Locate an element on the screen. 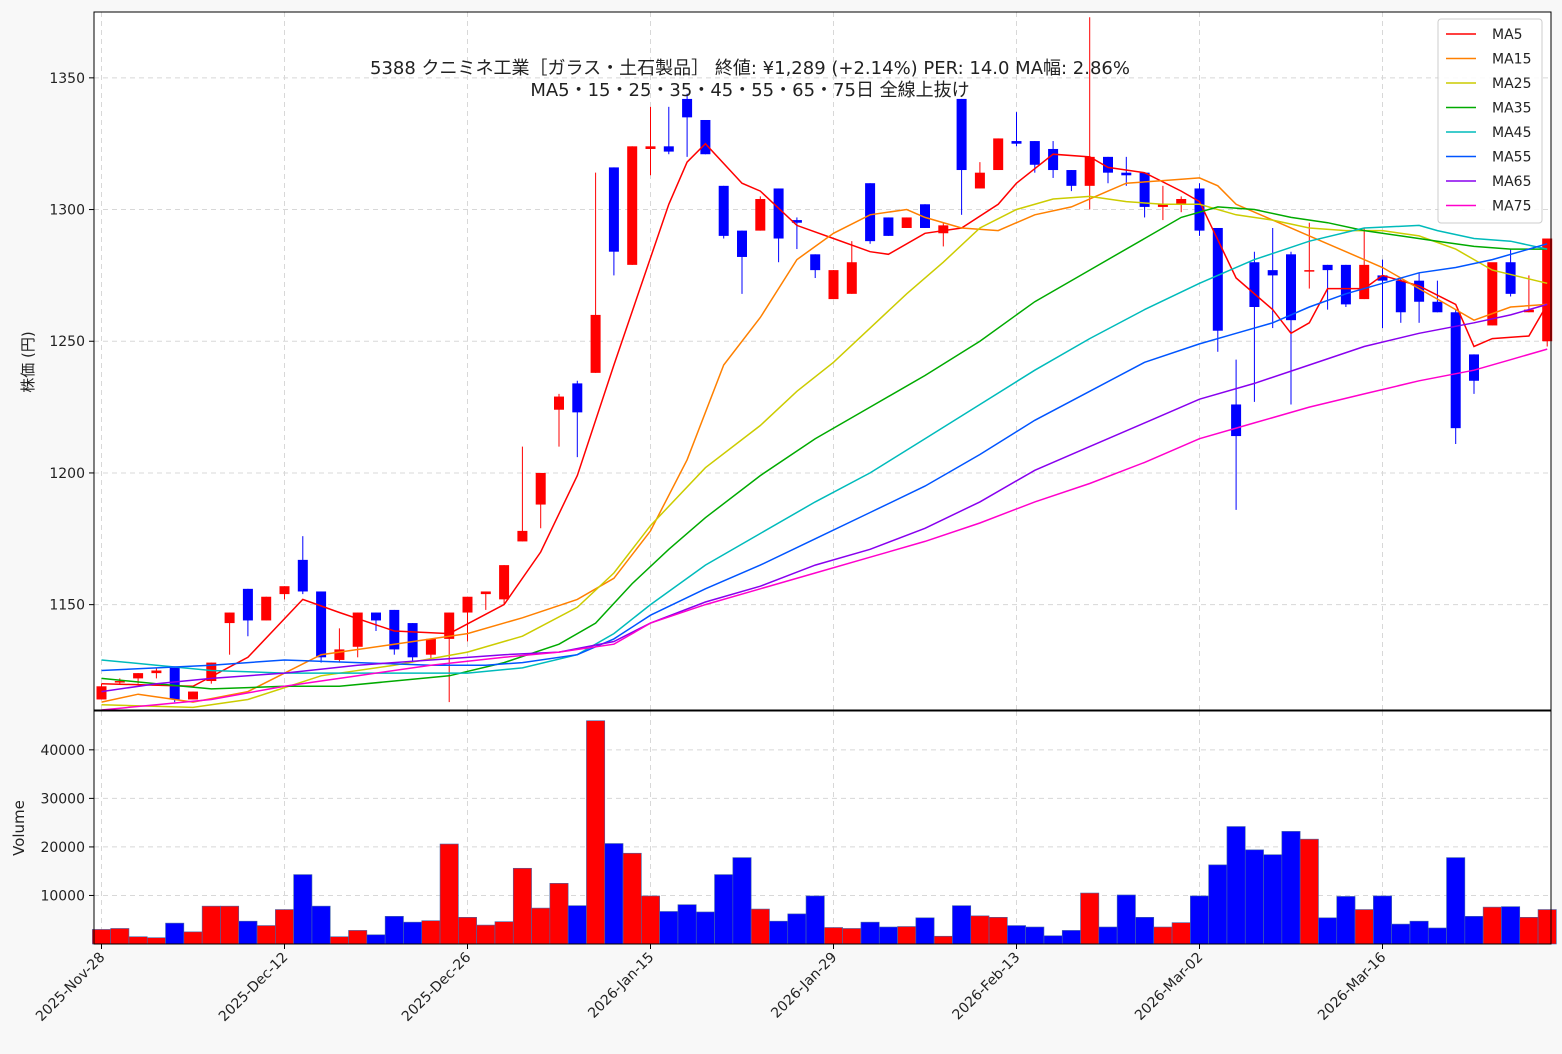 Image resolution: width=1562 pixels, height=1054 pixels. volume-tick-label: 40000 is located at coordinates (62, 751).